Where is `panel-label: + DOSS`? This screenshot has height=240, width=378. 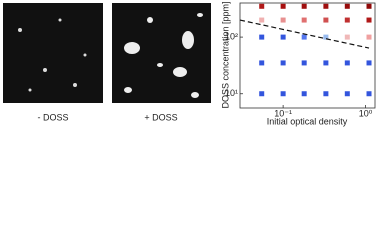 panel-label: + DOSS is located at coordinates (160, 117).